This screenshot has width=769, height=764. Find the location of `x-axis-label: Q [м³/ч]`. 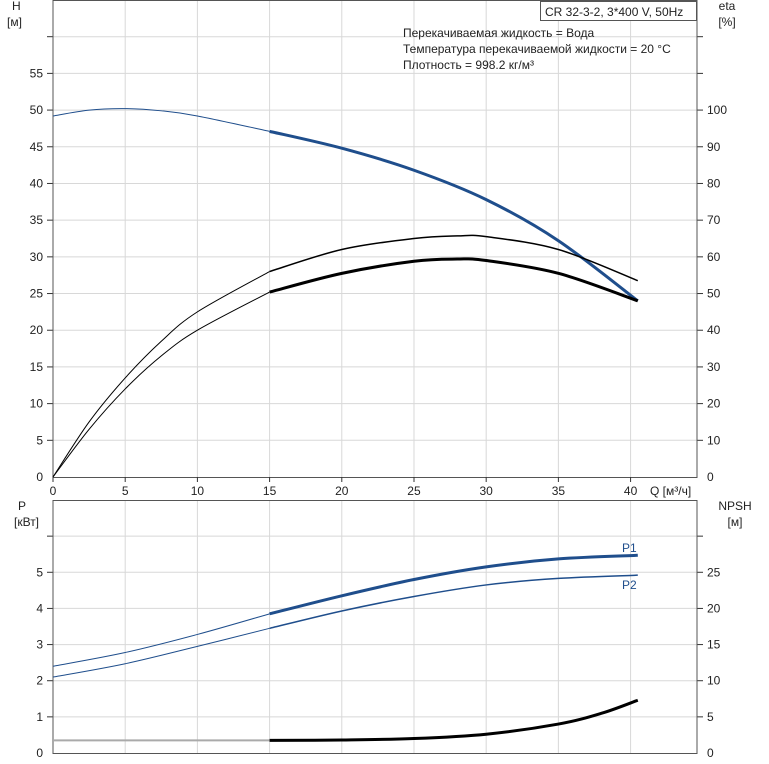

x-axis-label: Q [м³/ч] is located at coordinates (670, 491).